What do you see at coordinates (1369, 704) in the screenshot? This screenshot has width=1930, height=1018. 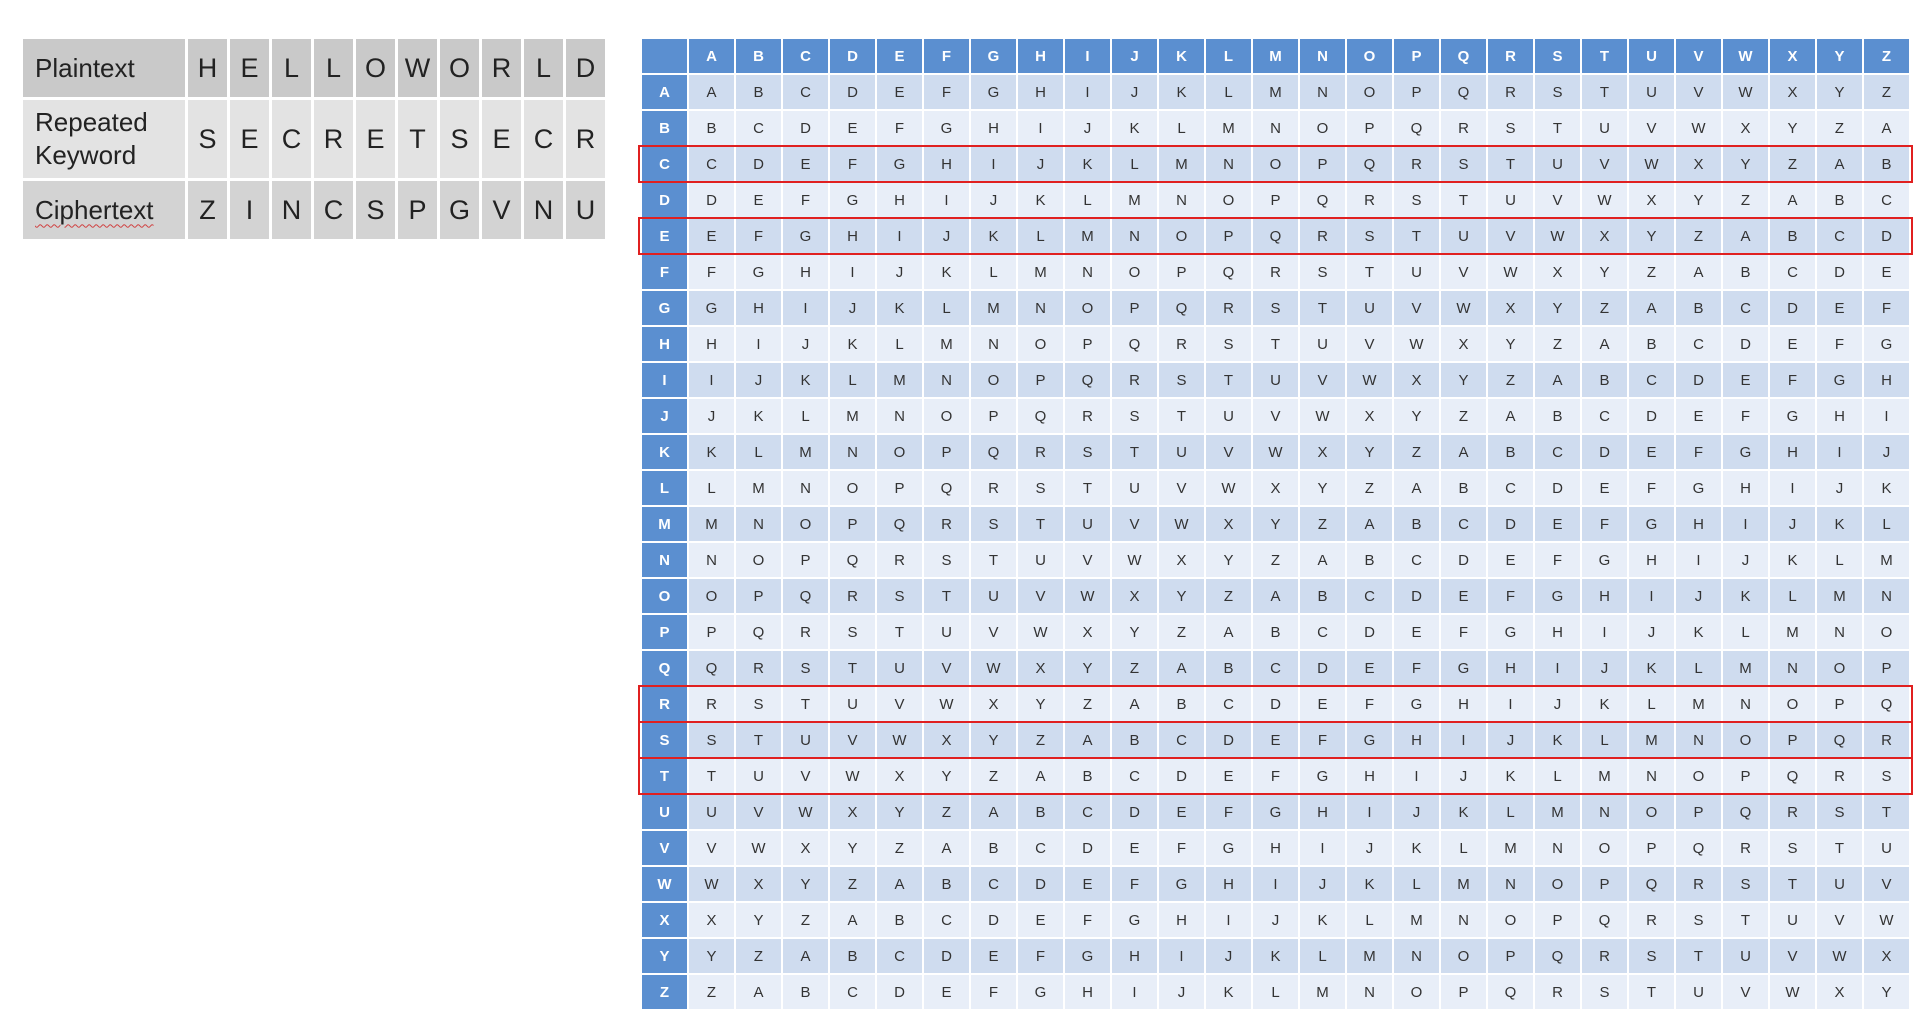 I see `square-cell: F` at bounding box center [1369, 704].